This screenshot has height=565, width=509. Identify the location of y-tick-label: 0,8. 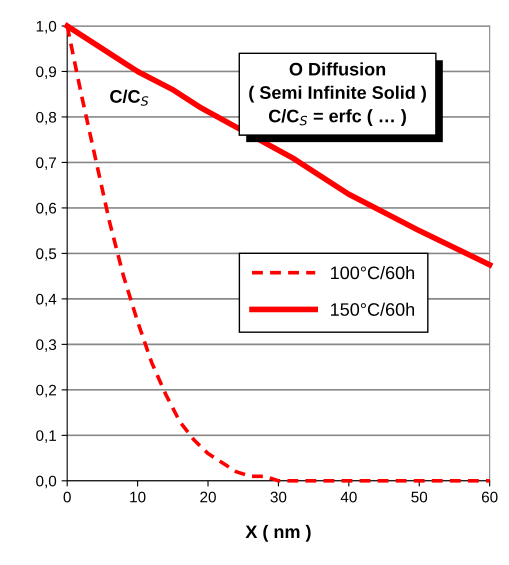
(46, 118).